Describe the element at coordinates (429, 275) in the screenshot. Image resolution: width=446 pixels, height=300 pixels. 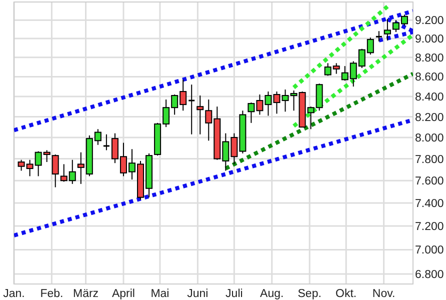
I see `y-tick-label: 6.800` at that location.